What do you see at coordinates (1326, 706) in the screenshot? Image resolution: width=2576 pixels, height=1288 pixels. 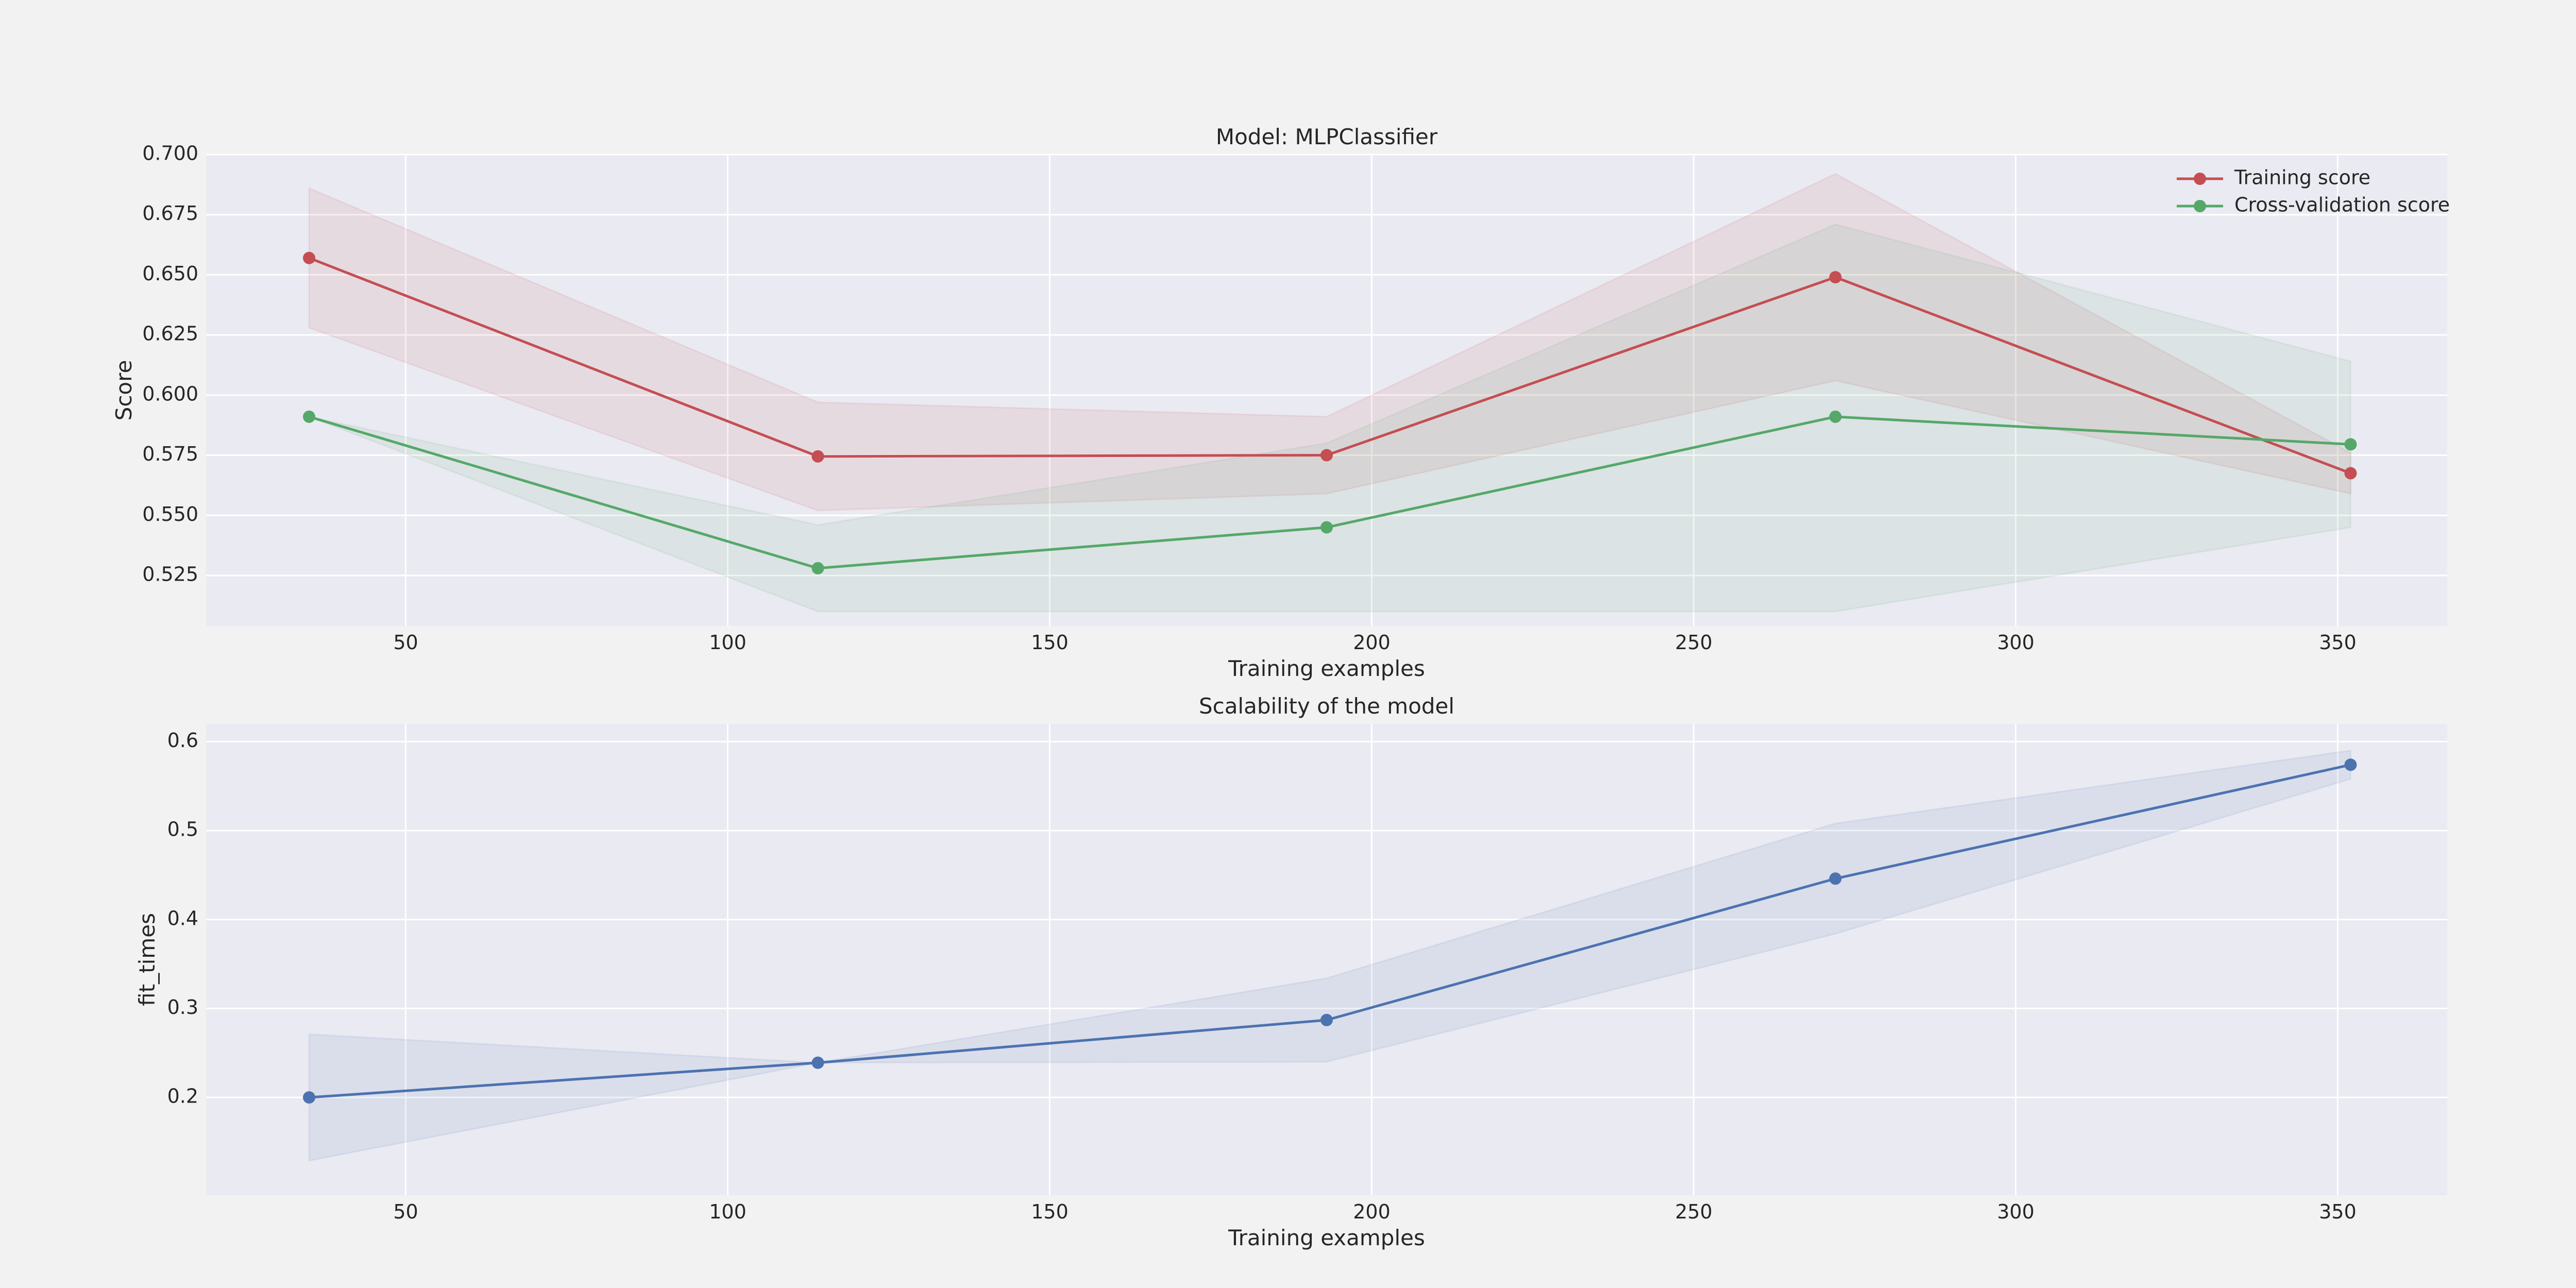 I see `chart-title: Scalability of the model` at bounding box center [1326, 706].